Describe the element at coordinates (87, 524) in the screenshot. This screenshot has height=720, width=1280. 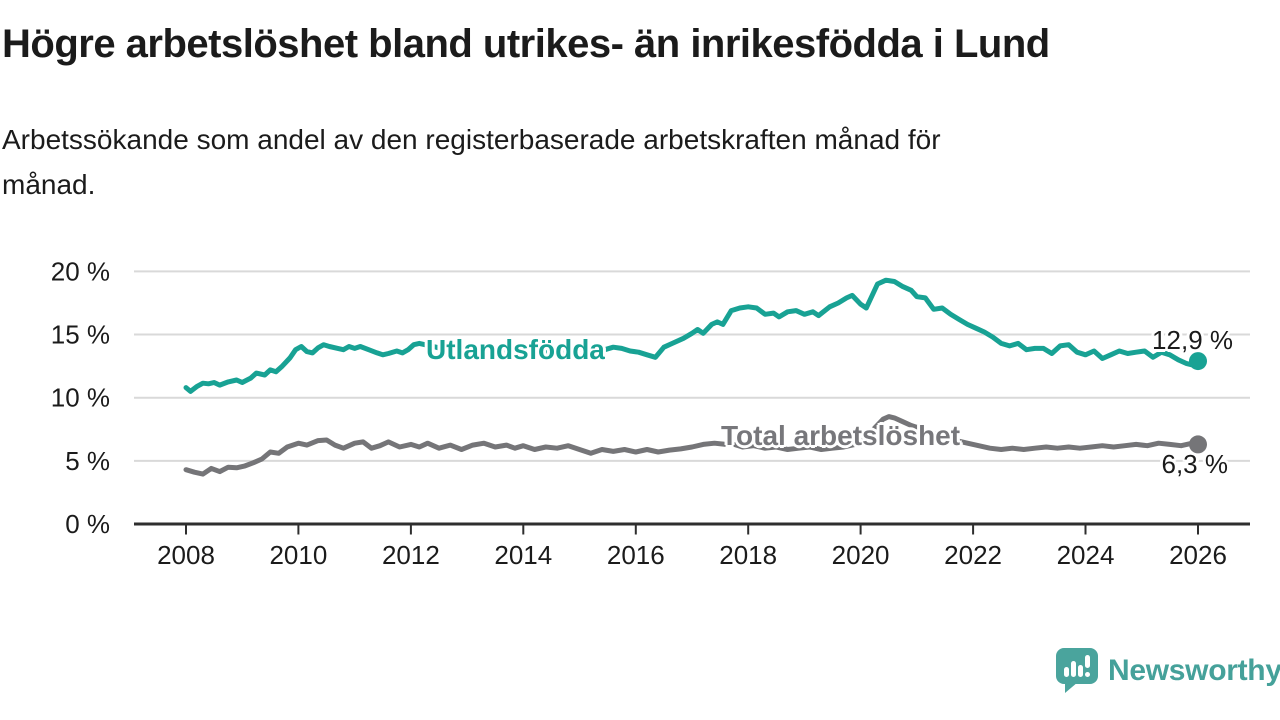
I see `y-tick-label-0: 0 %` at that location.